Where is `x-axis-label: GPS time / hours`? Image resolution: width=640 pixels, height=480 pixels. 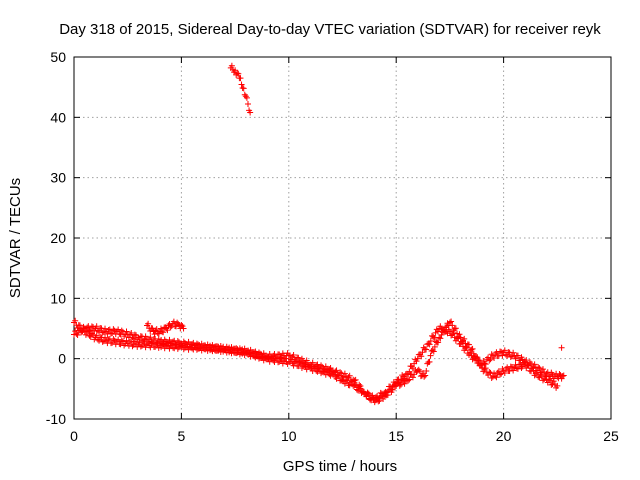
x-axis-label: GPS time / hours is located at coordinates (340, 466).